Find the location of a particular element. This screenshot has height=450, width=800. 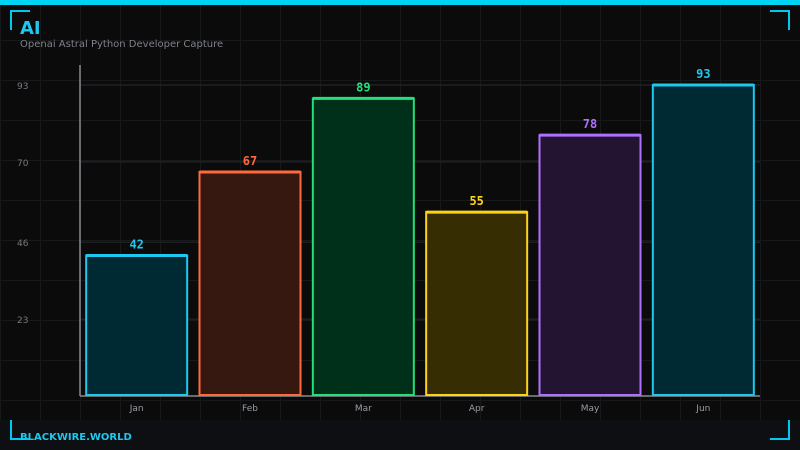

y-tick-label: 93 is located at coordinates (22, 87).